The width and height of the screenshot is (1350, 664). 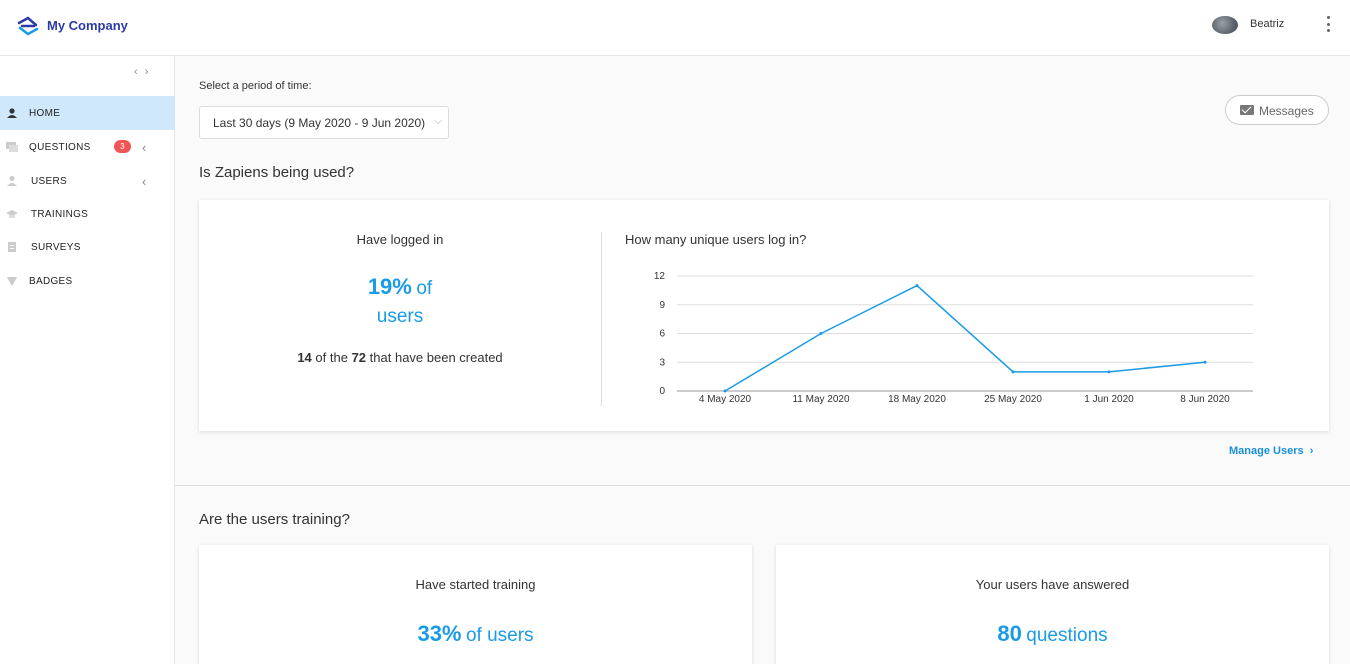 I want to click on chart-y-tick-label: 12, so click(x=660, y=276).